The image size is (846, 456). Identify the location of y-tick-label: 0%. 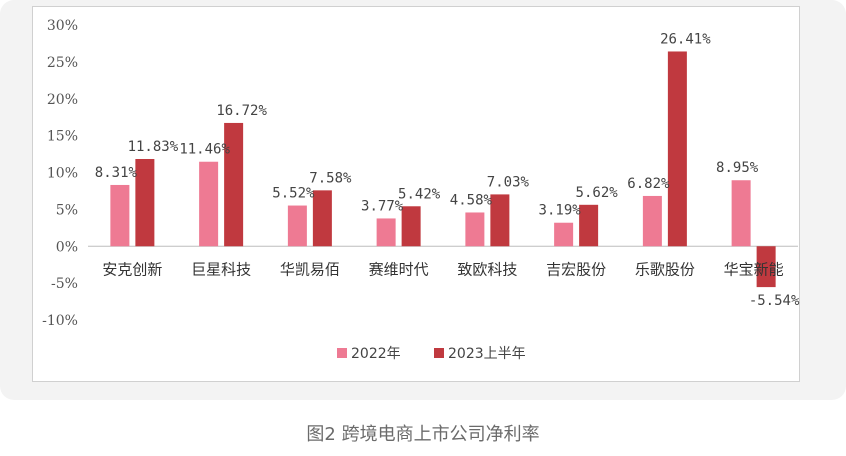
(67, 247).